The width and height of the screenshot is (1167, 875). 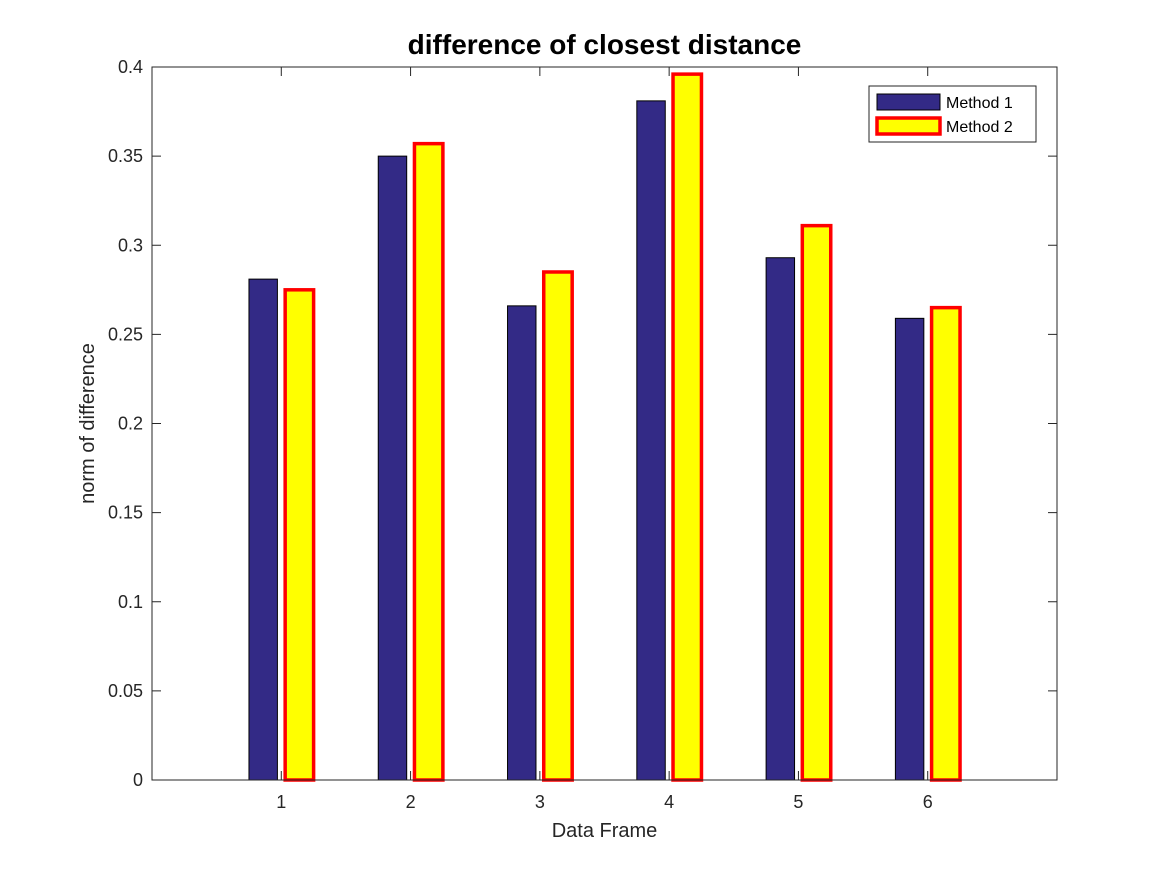 I want to click on y-axis-label: norm of difference, so click(x=88, y=423).